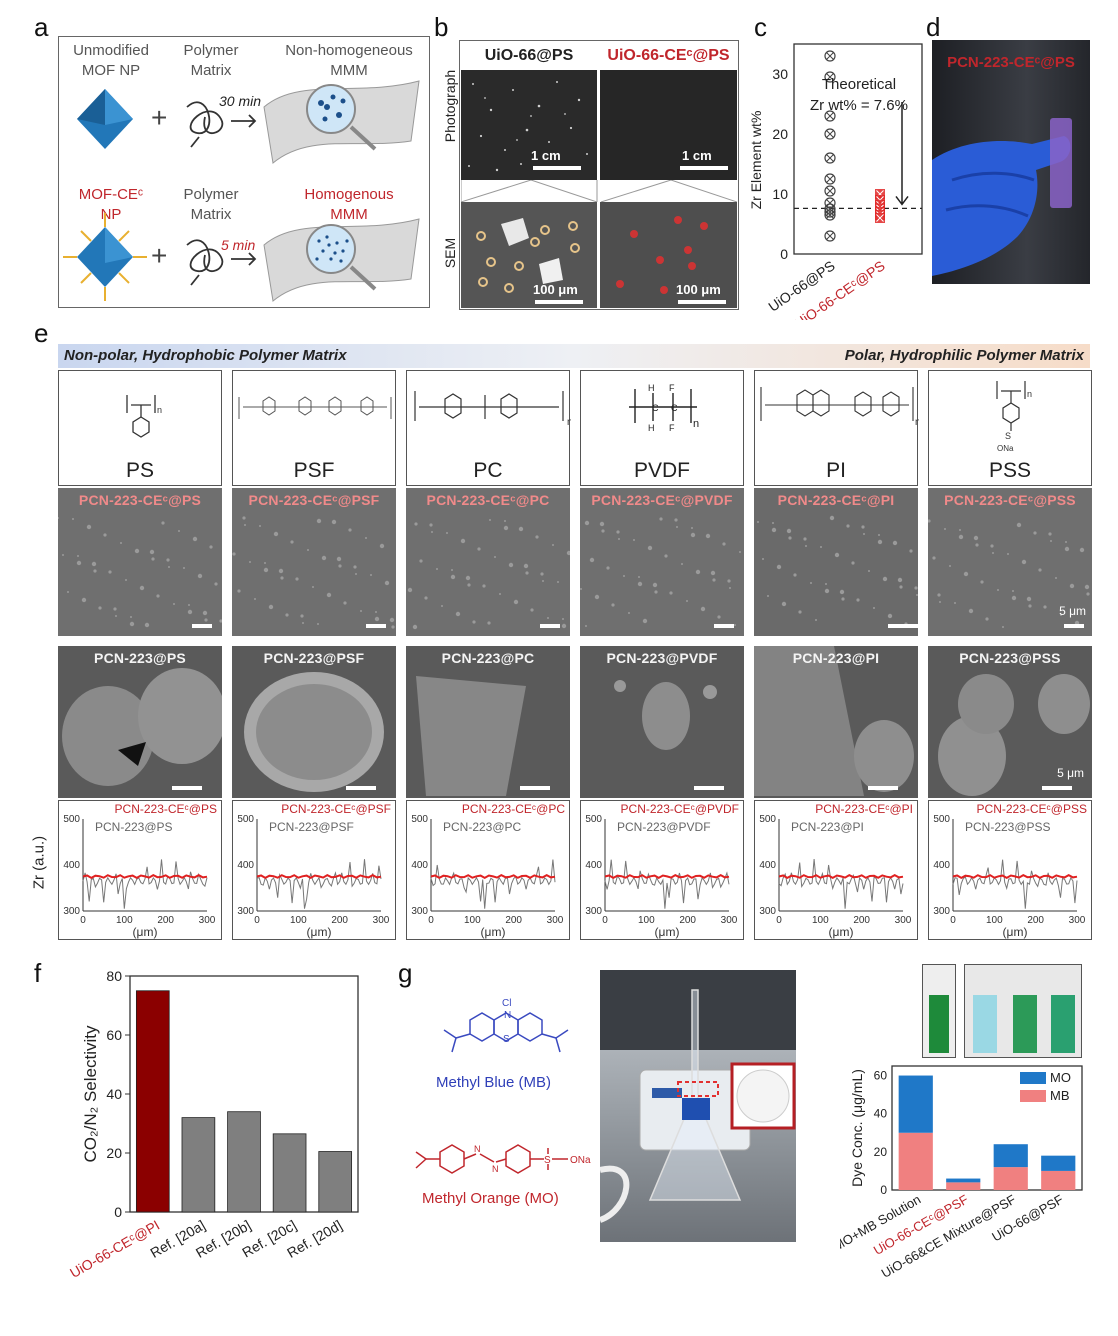 The image size is (1118, 1336). What do you see at coordinates (1010, 500) in the screenshot?
I see `sem-ce-label: PCN-223-CEᶜ@PSS` at bounding box center [1010, 500].